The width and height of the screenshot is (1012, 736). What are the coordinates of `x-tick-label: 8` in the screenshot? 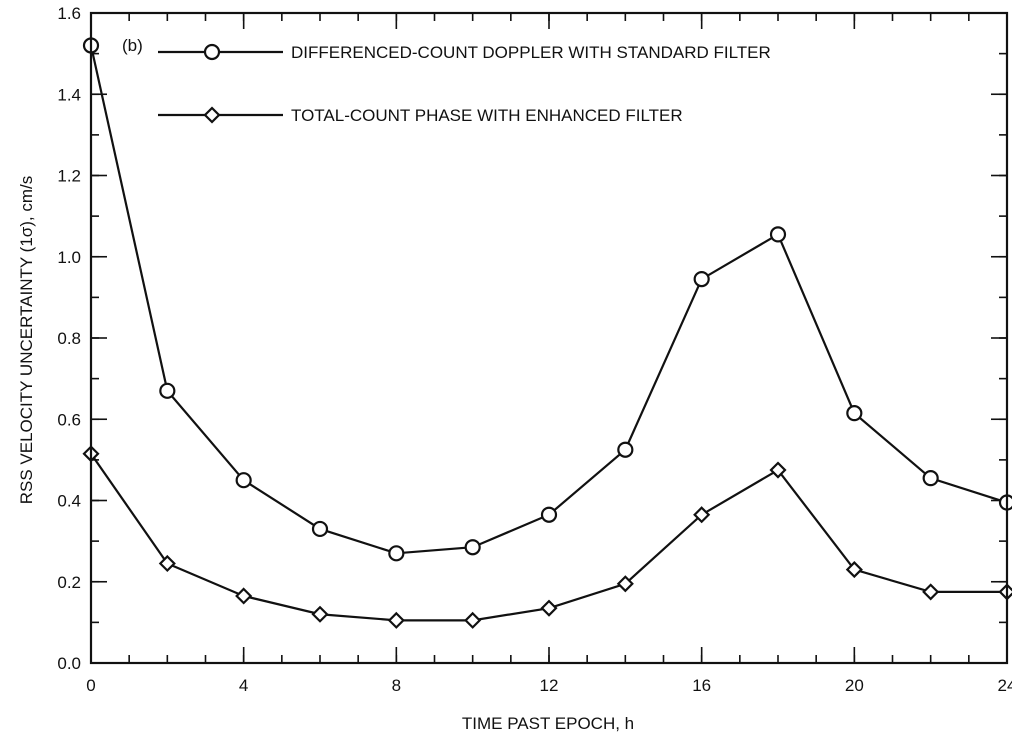 It's located at (396, 685).